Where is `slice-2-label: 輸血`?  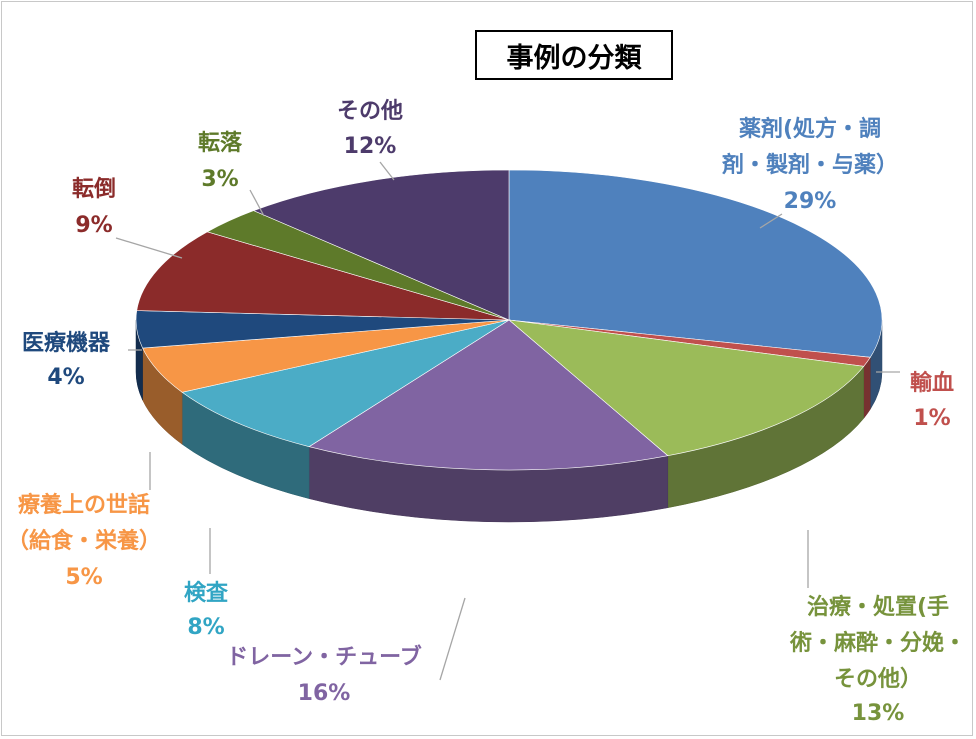
slice-2-label: 輸血 is located at coordinates (932, 383).